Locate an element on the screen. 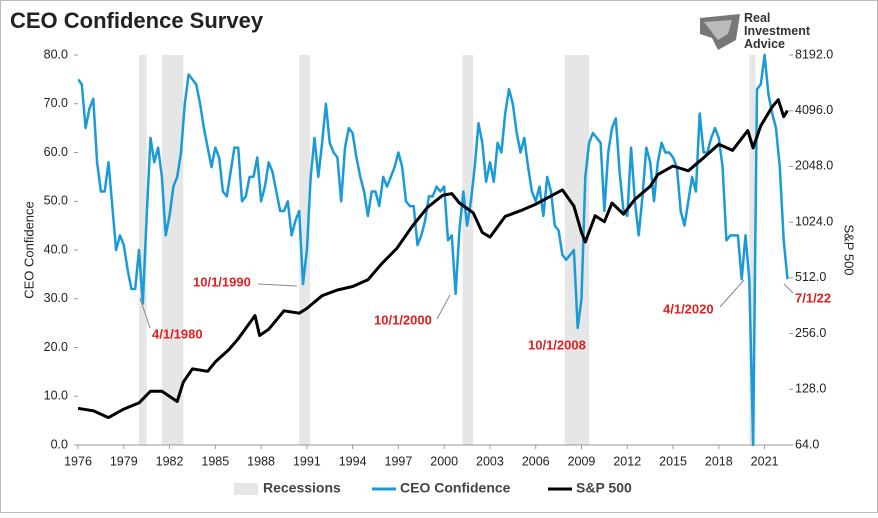 The height and width of the screenshot is (518, 878). x-tick-label: 1979 is located at coordinates (124, 461).